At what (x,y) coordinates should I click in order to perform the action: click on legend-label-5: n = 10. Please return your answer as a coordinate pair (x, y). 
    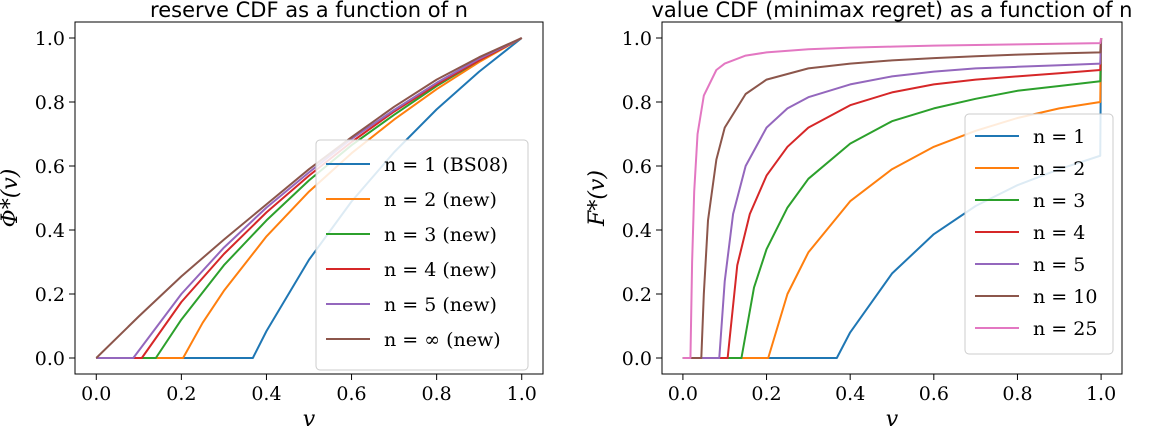
    Looking at the image, I should click on (1065, 297).